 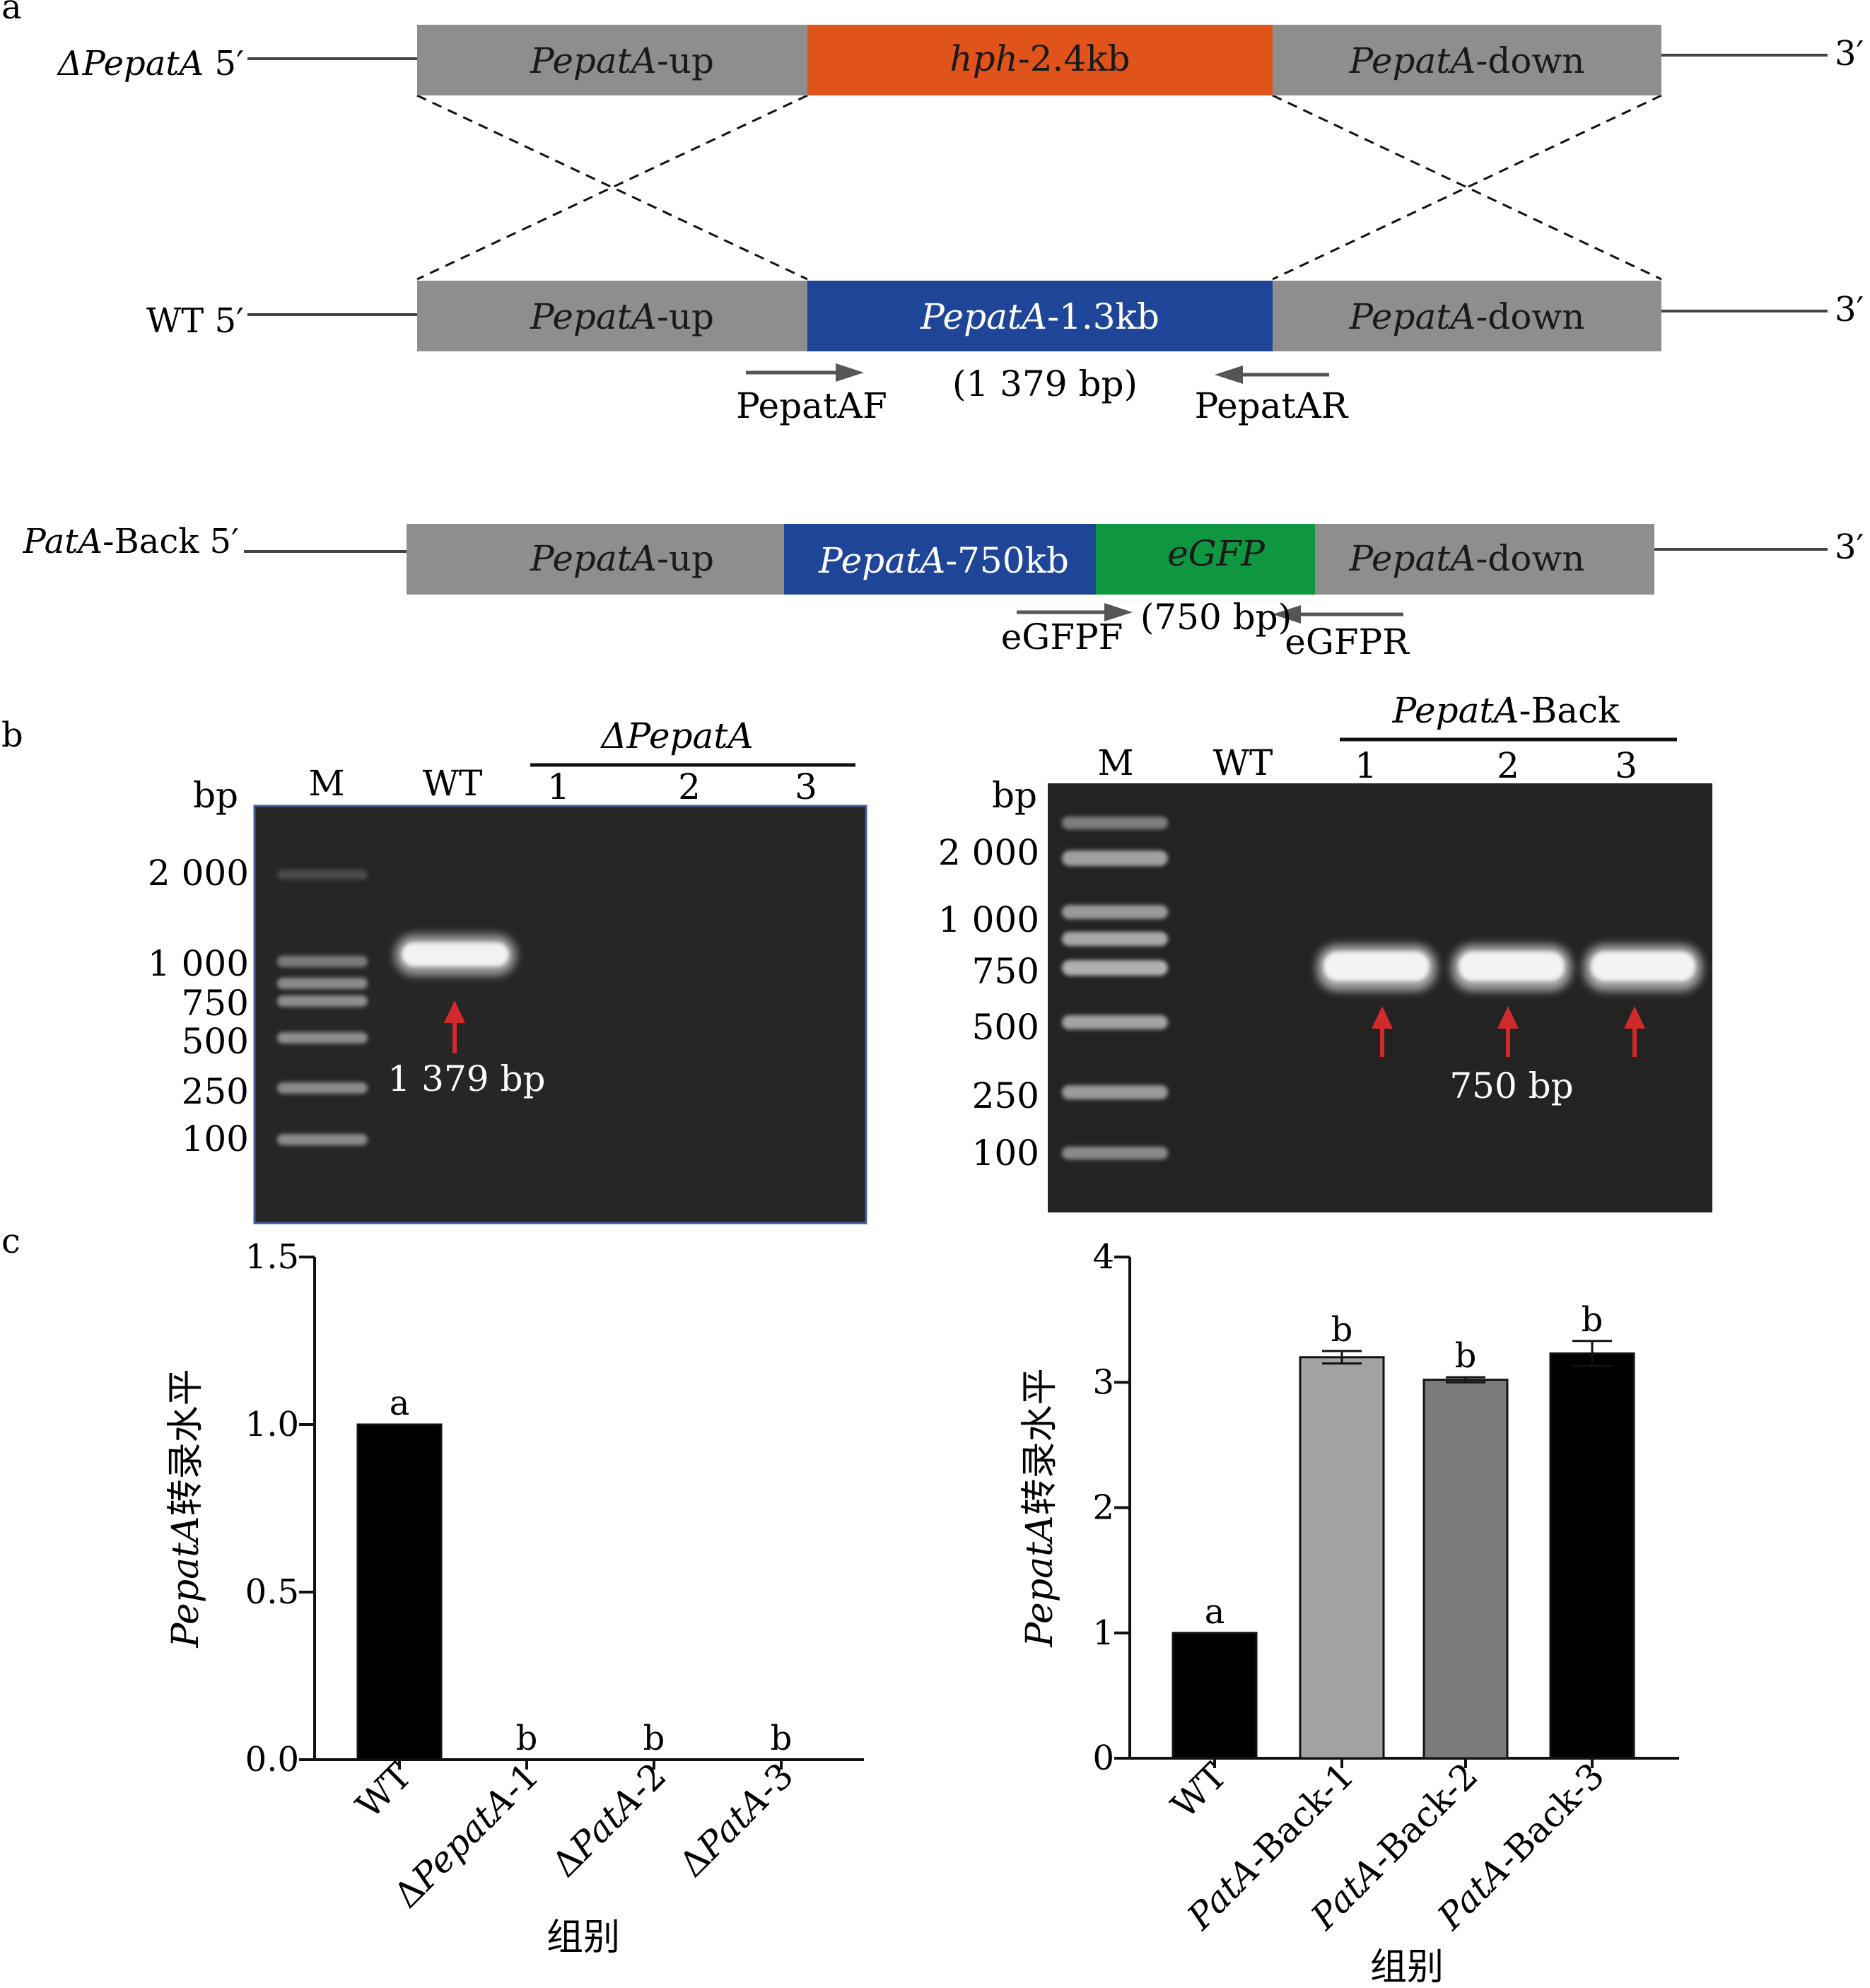 I want to click on amplicon-size-label: (1 379 bp), so click(x=1045, y=383).